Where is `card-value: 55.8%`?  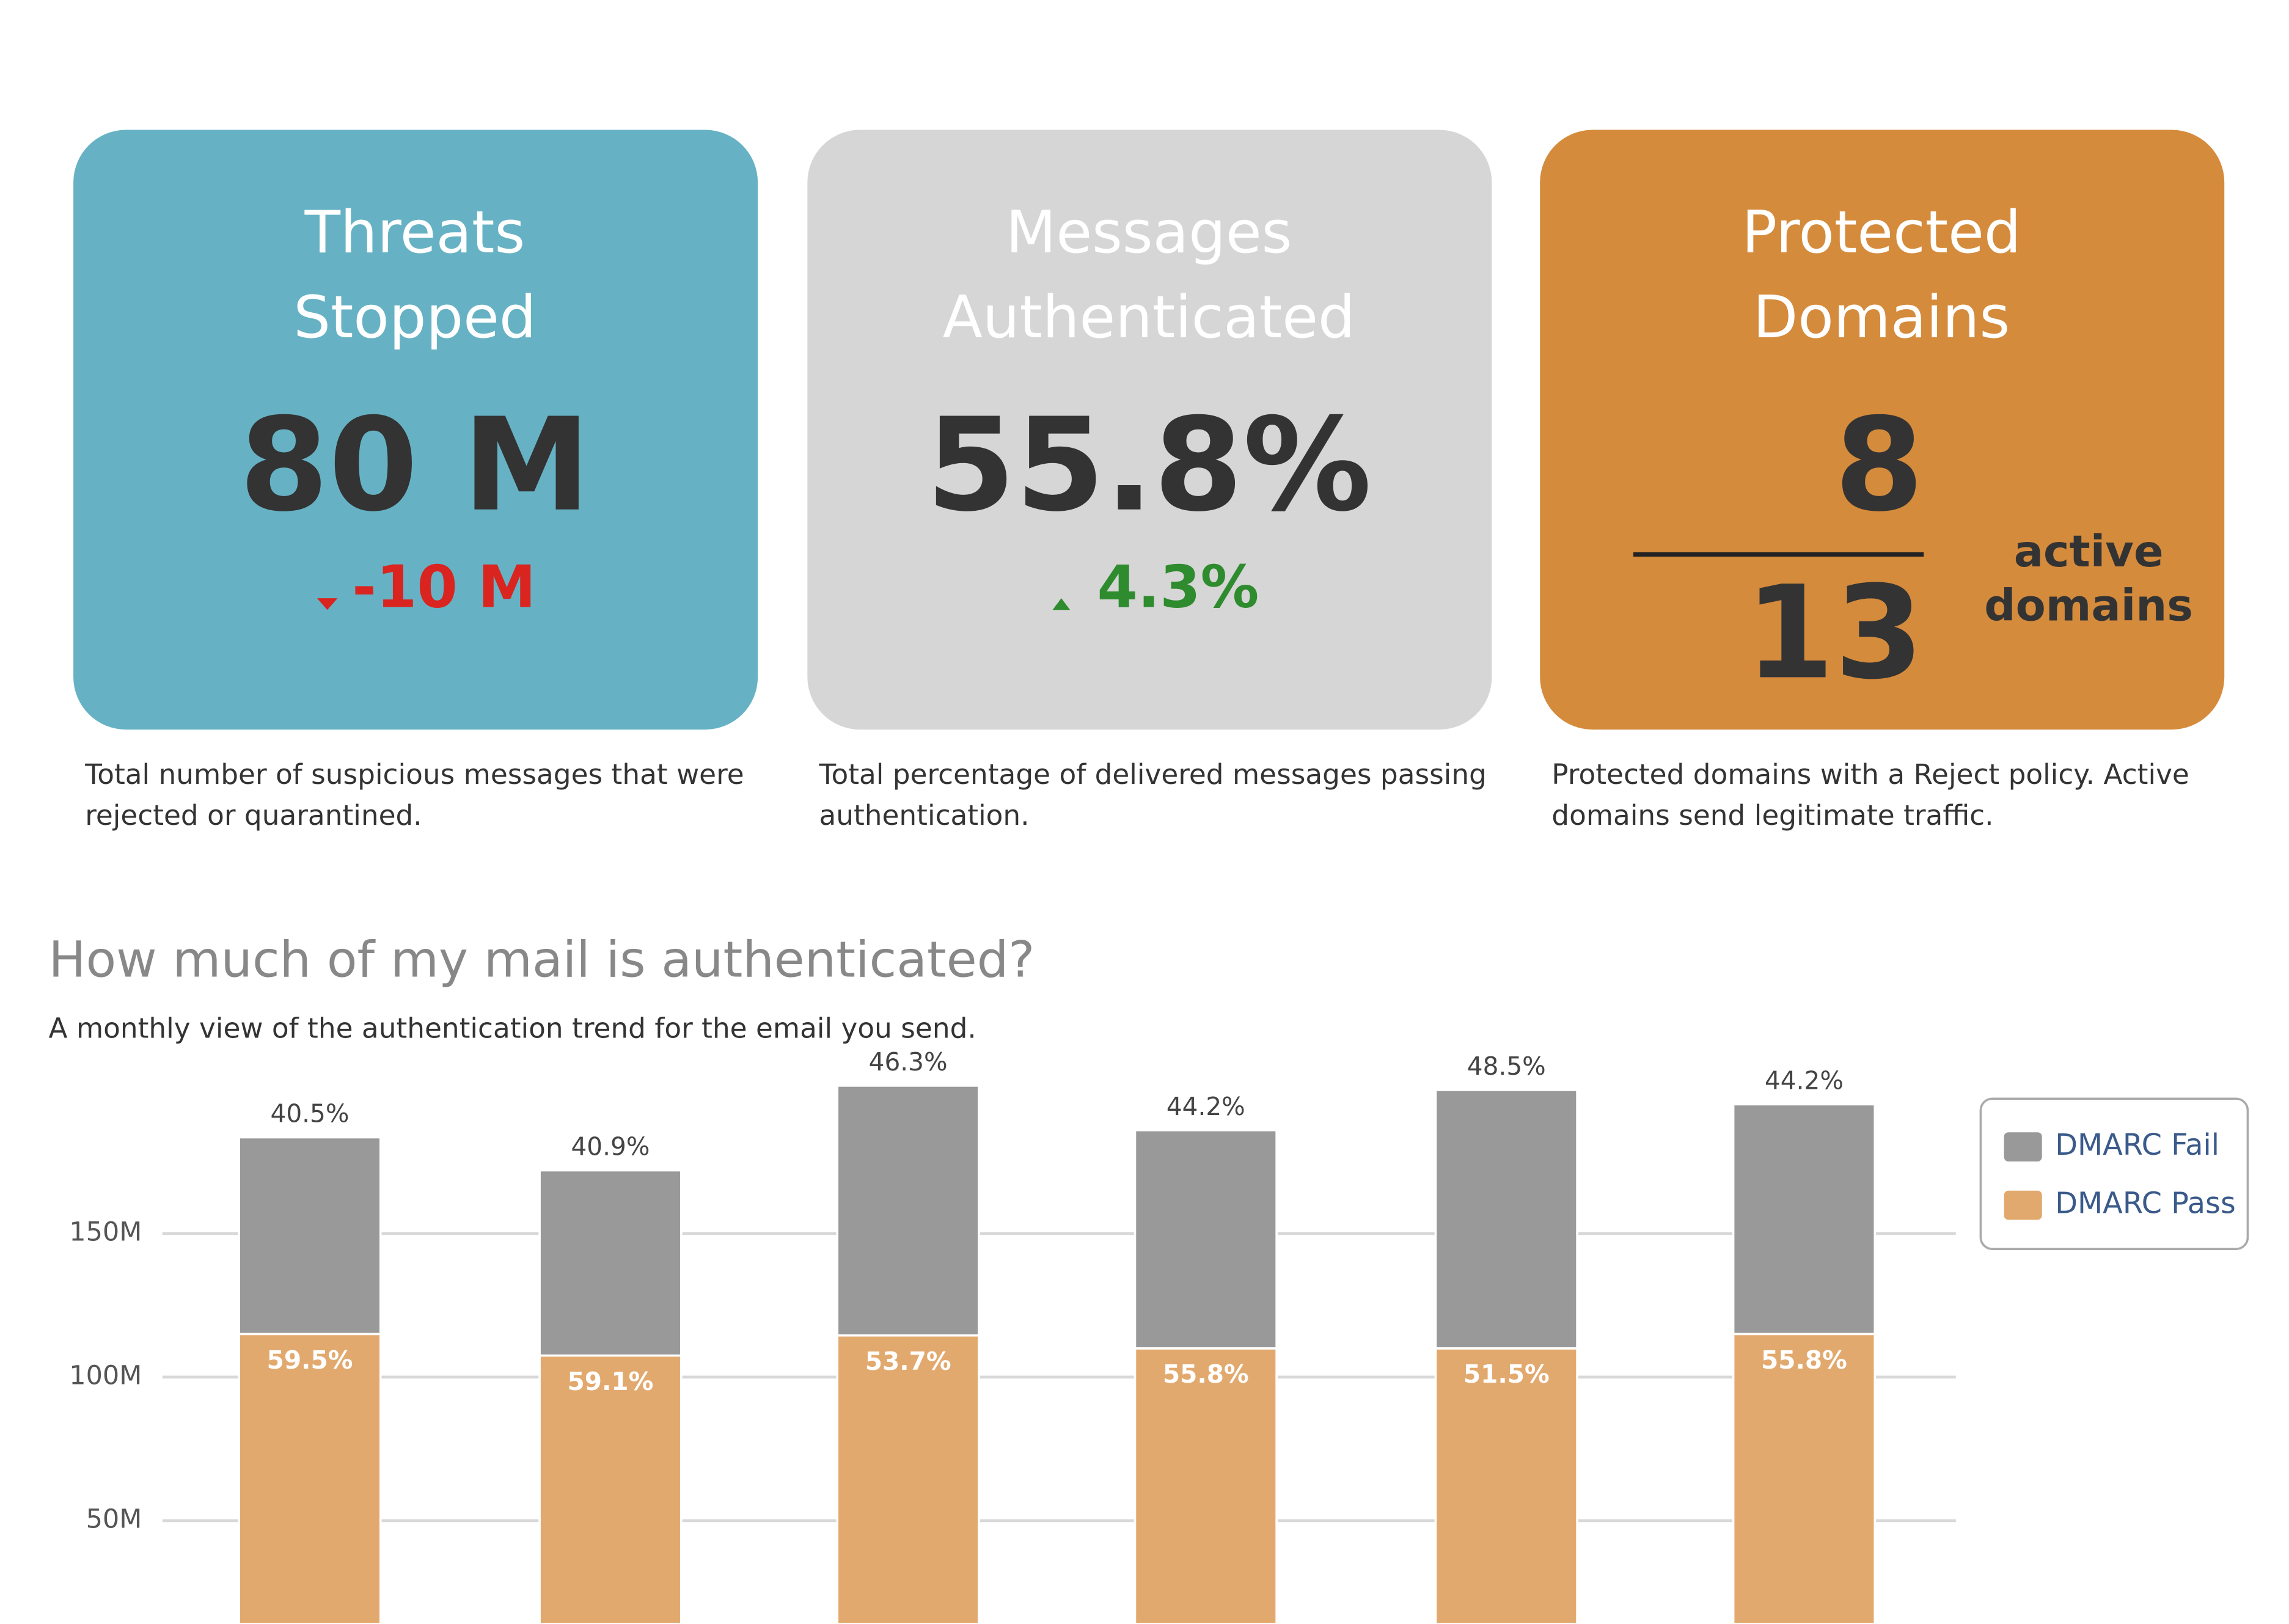
card-value: 55.8% is located at coordinates (1149, 465).